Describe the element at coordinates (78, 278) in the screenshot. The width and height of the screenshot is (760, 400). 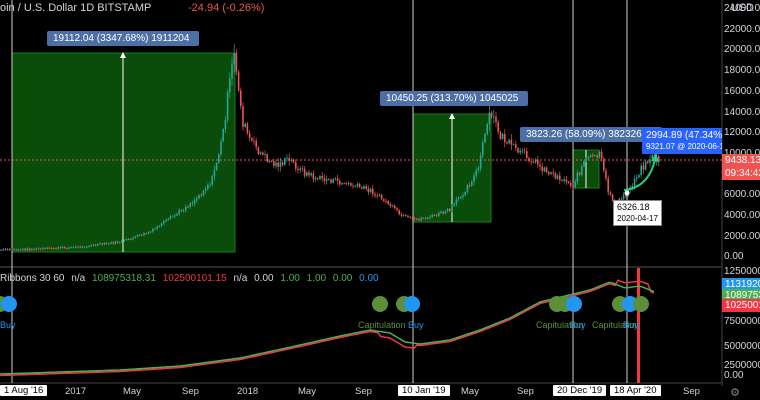
I see `indicator-value-1: n/a` at that location.